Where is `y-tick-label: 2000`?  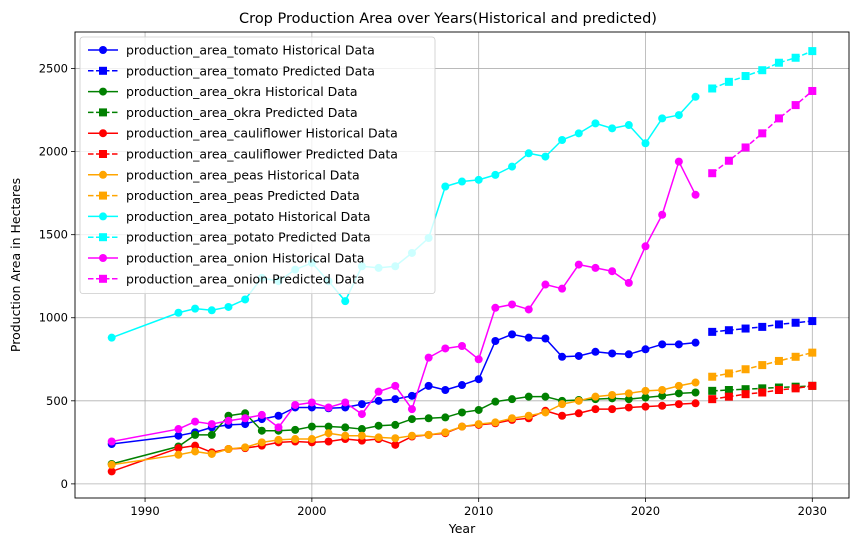 y-tick-label: 2000 is located at coordinates (53, 152).